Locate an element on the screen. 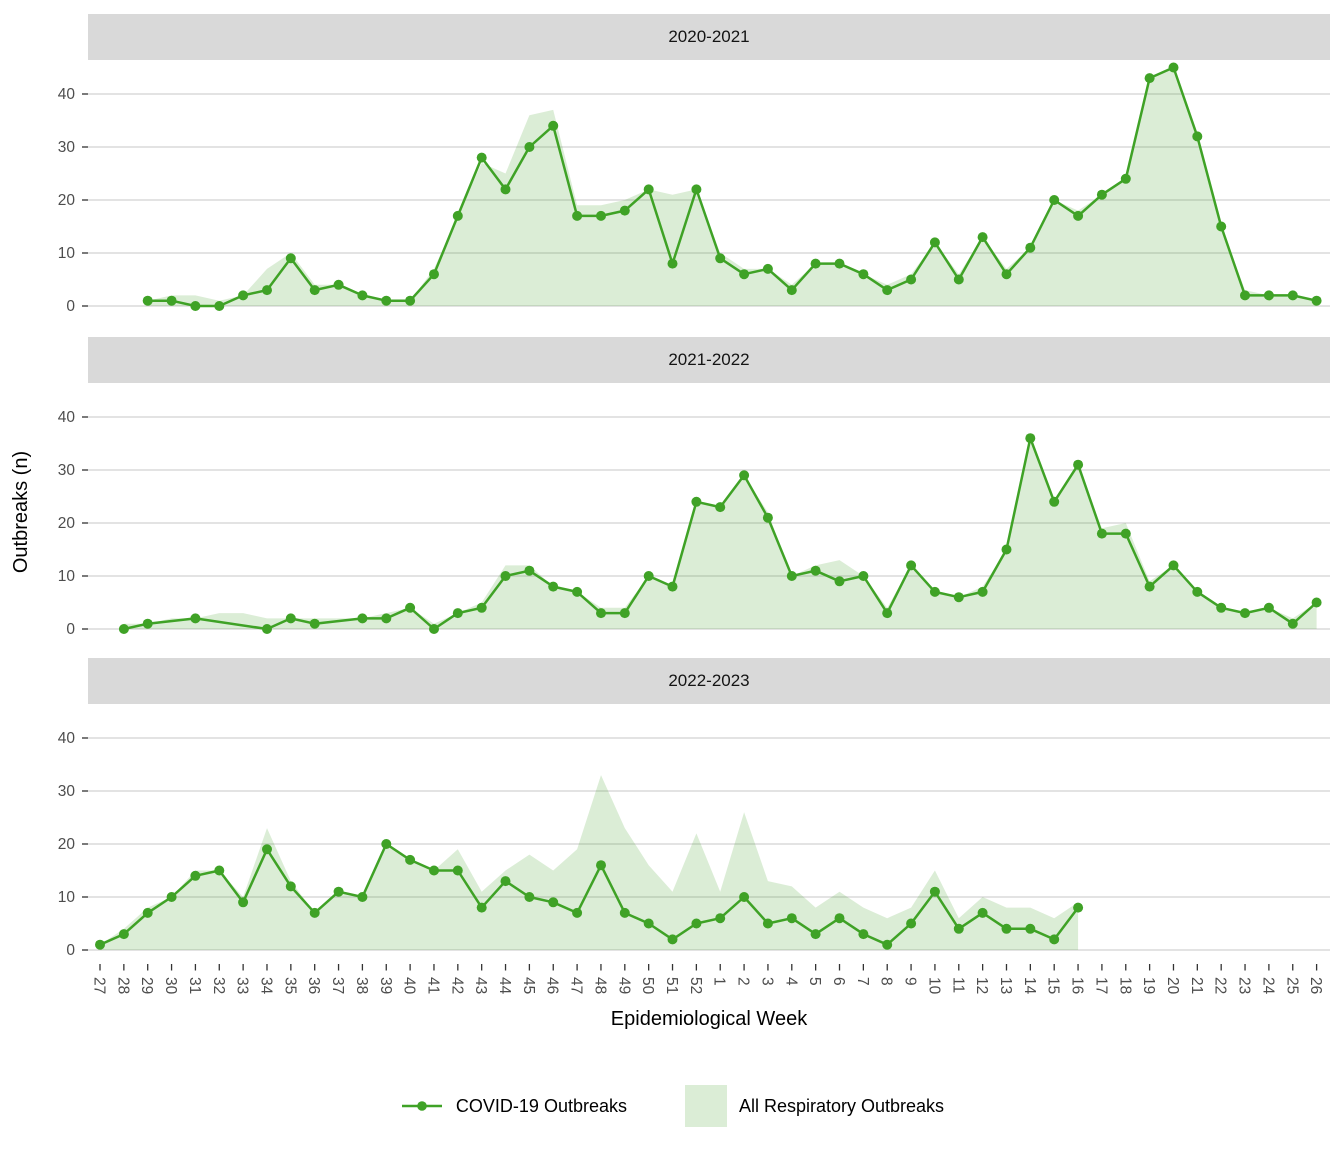 The height and width of the screenshot is (1152, 1344). resp-area is located at coordinates (589, 862).